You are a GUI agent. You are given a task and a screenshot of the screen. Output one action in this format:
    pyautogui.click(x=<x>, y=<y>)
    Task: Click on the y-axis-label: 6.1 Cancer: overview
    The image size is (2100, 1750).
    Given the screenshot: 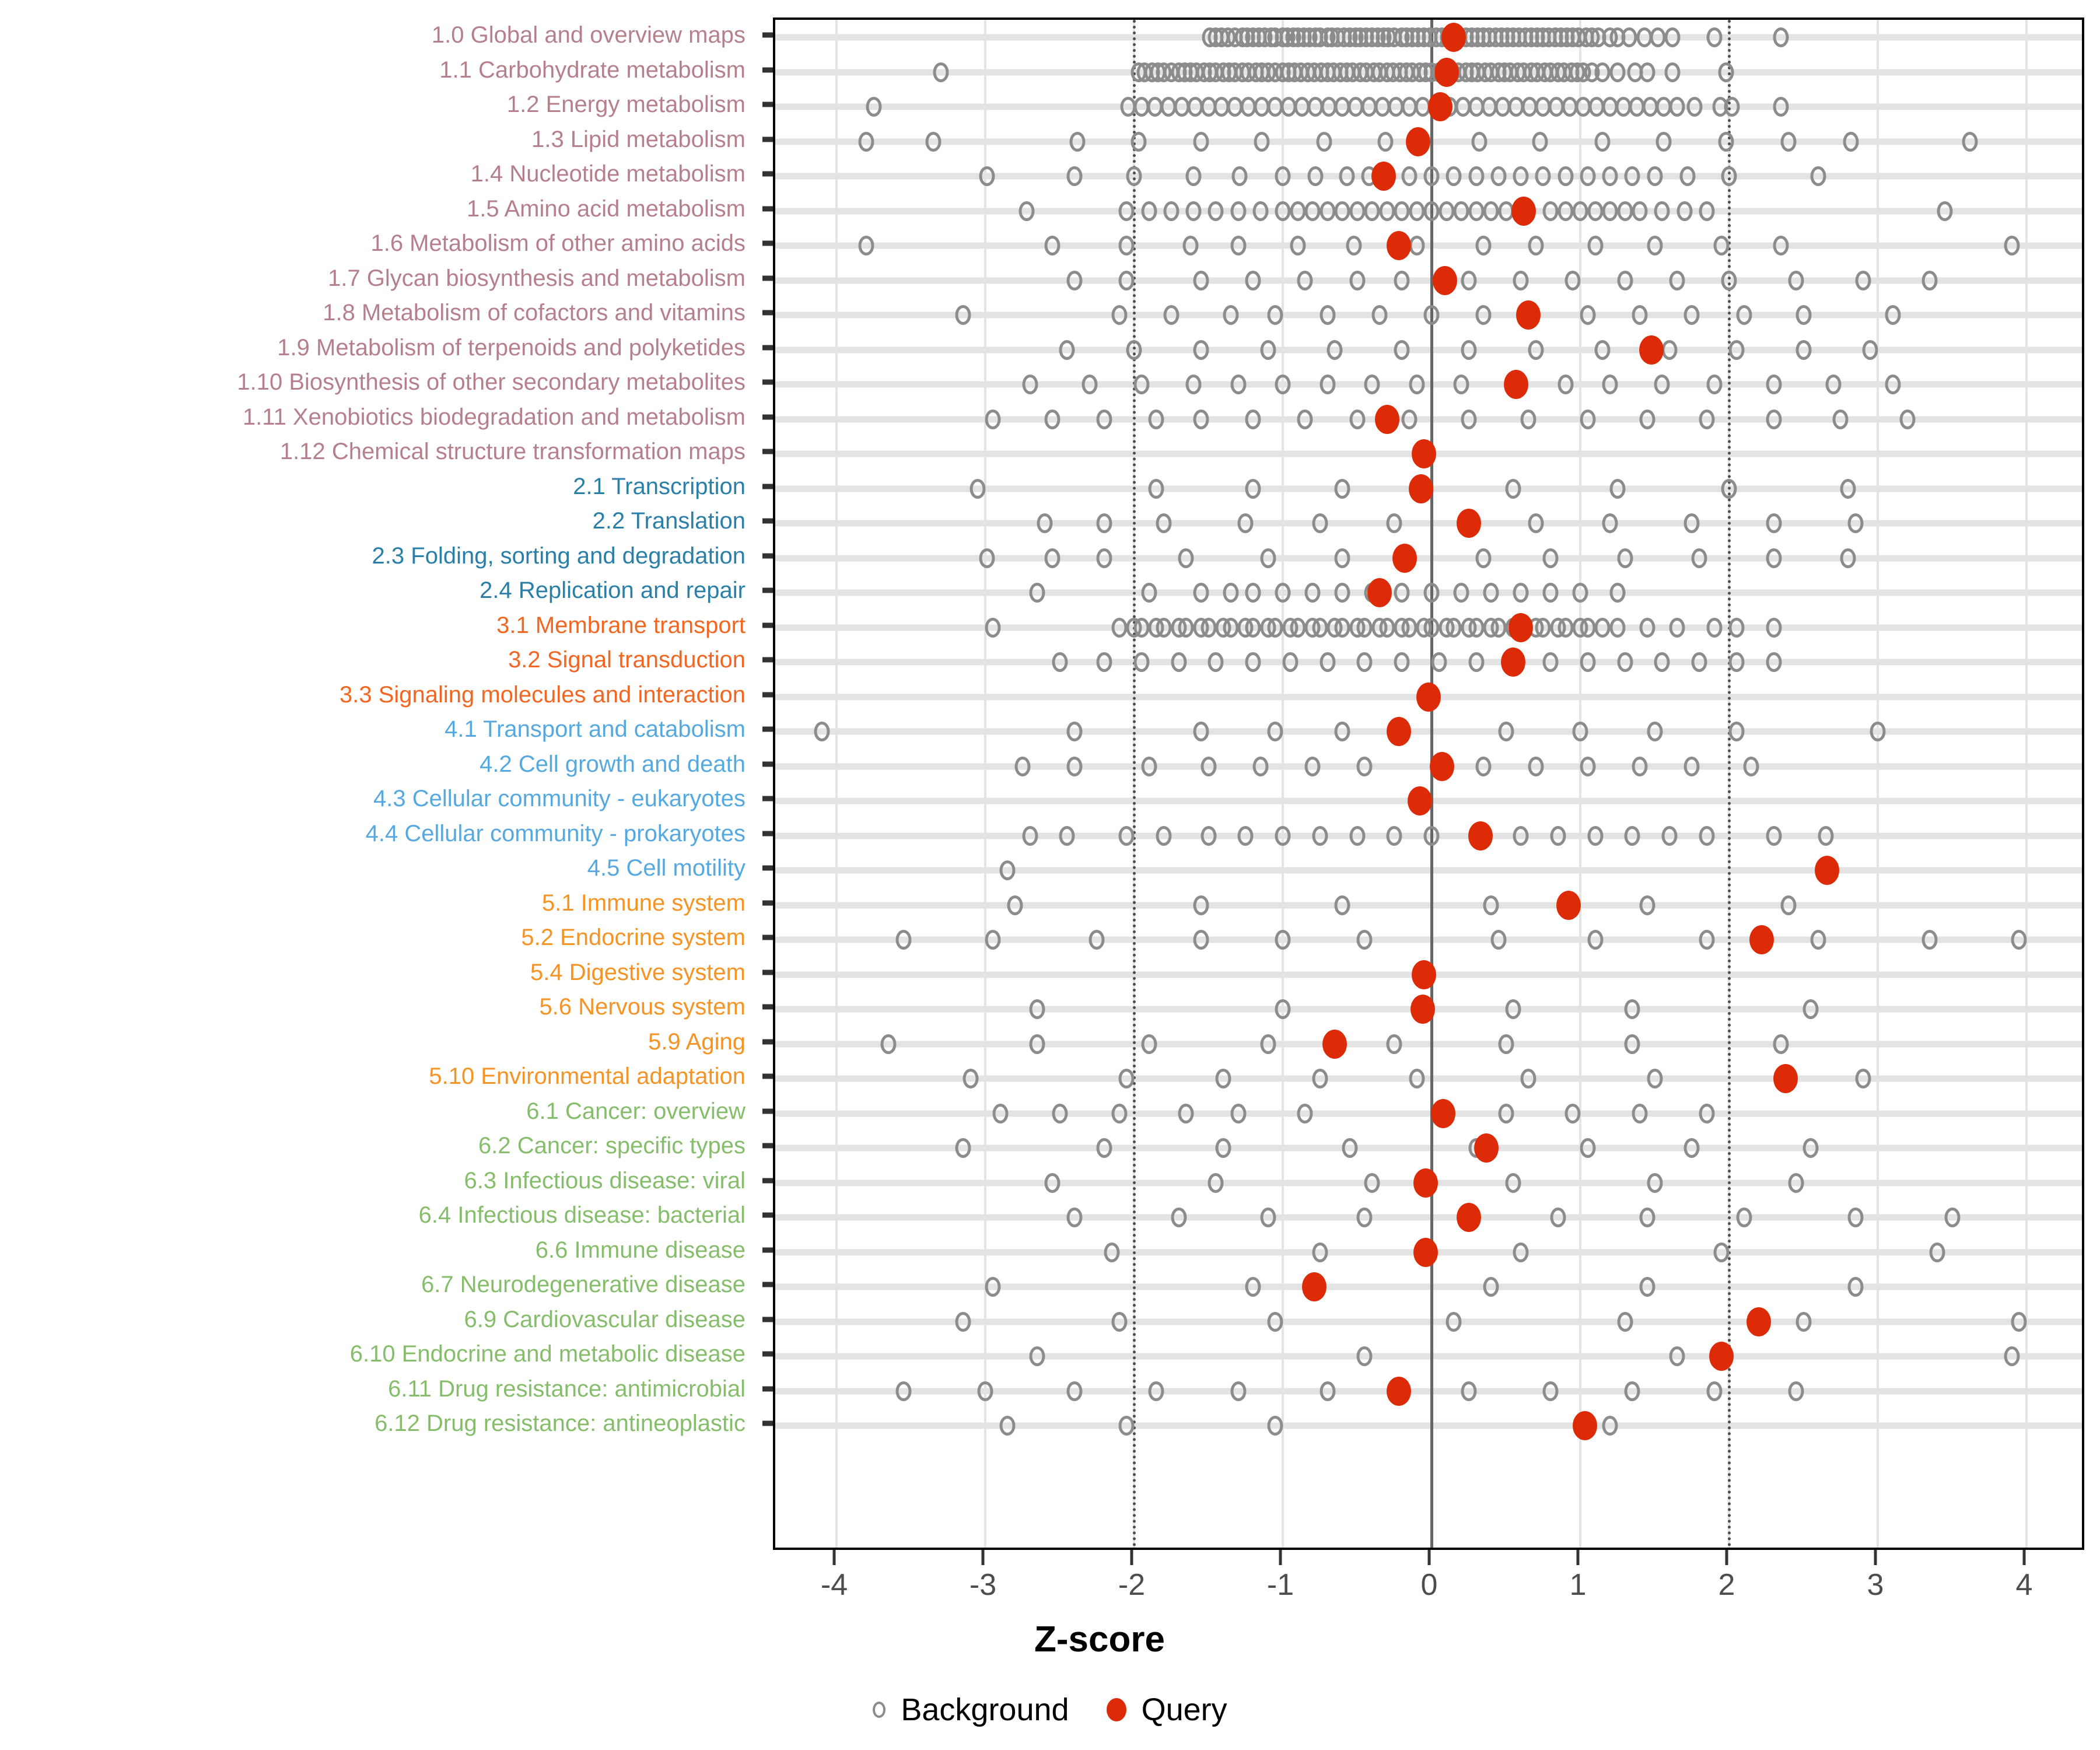 What is the action you would take?
    pyautogui.click(x=636, y=1111)
    